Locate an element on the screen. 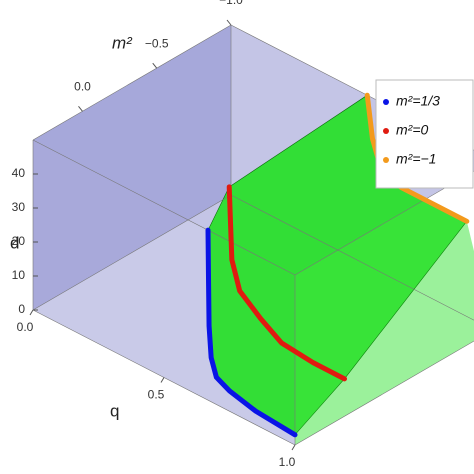 This screenshot has height=474, width=474. z-tick-label: 0 is located at coordinates (21, 309).